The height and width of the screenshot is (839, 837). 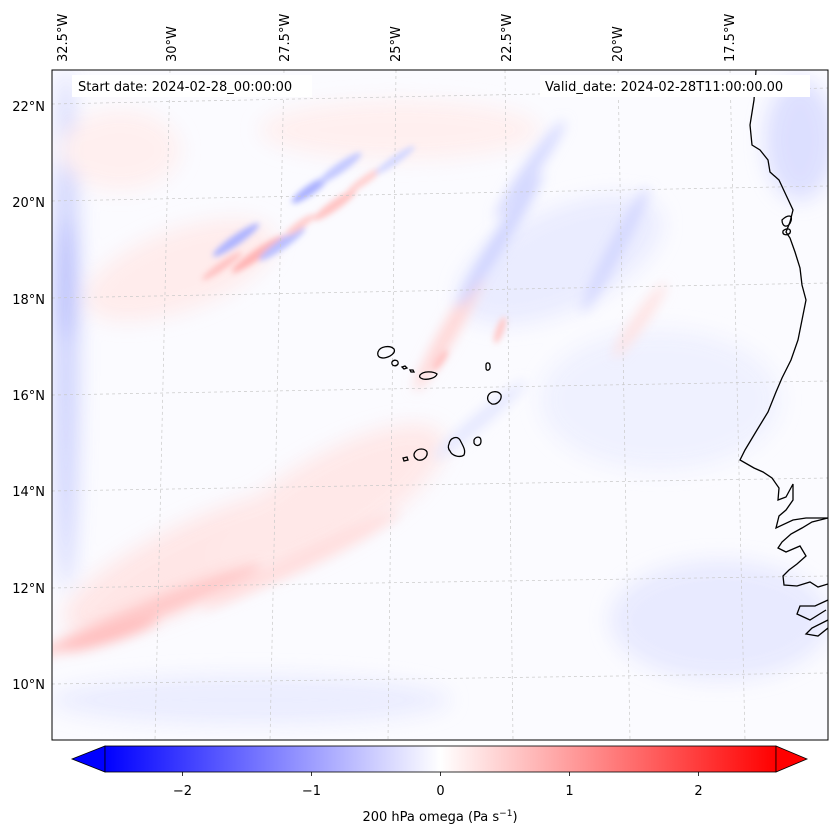 What do you see at coordinates (28, 685) in the screenshot?
I see `lat-label: 10°N` at bounding box center [28, 685].